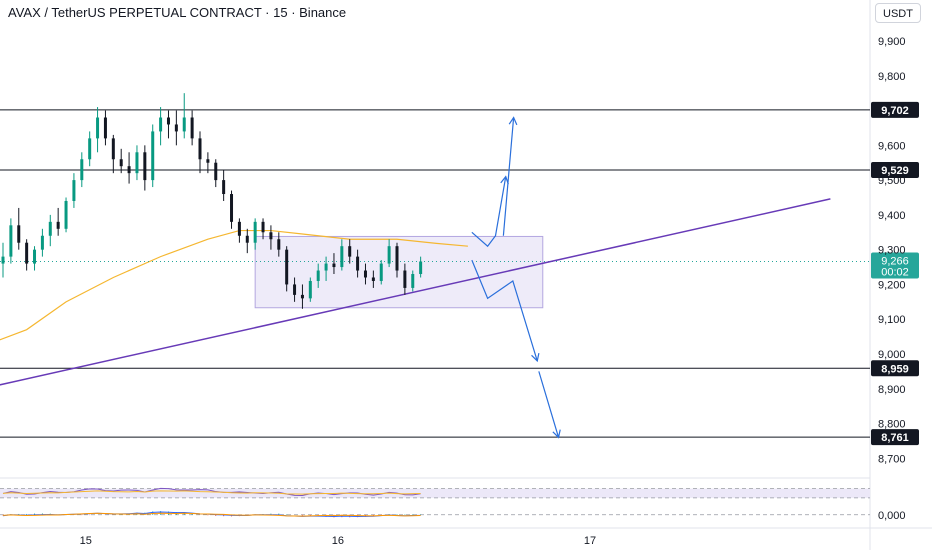  Describe the element at coordinates (535, 357) in the screenshot. I see `bearish-projection-head` at that location.